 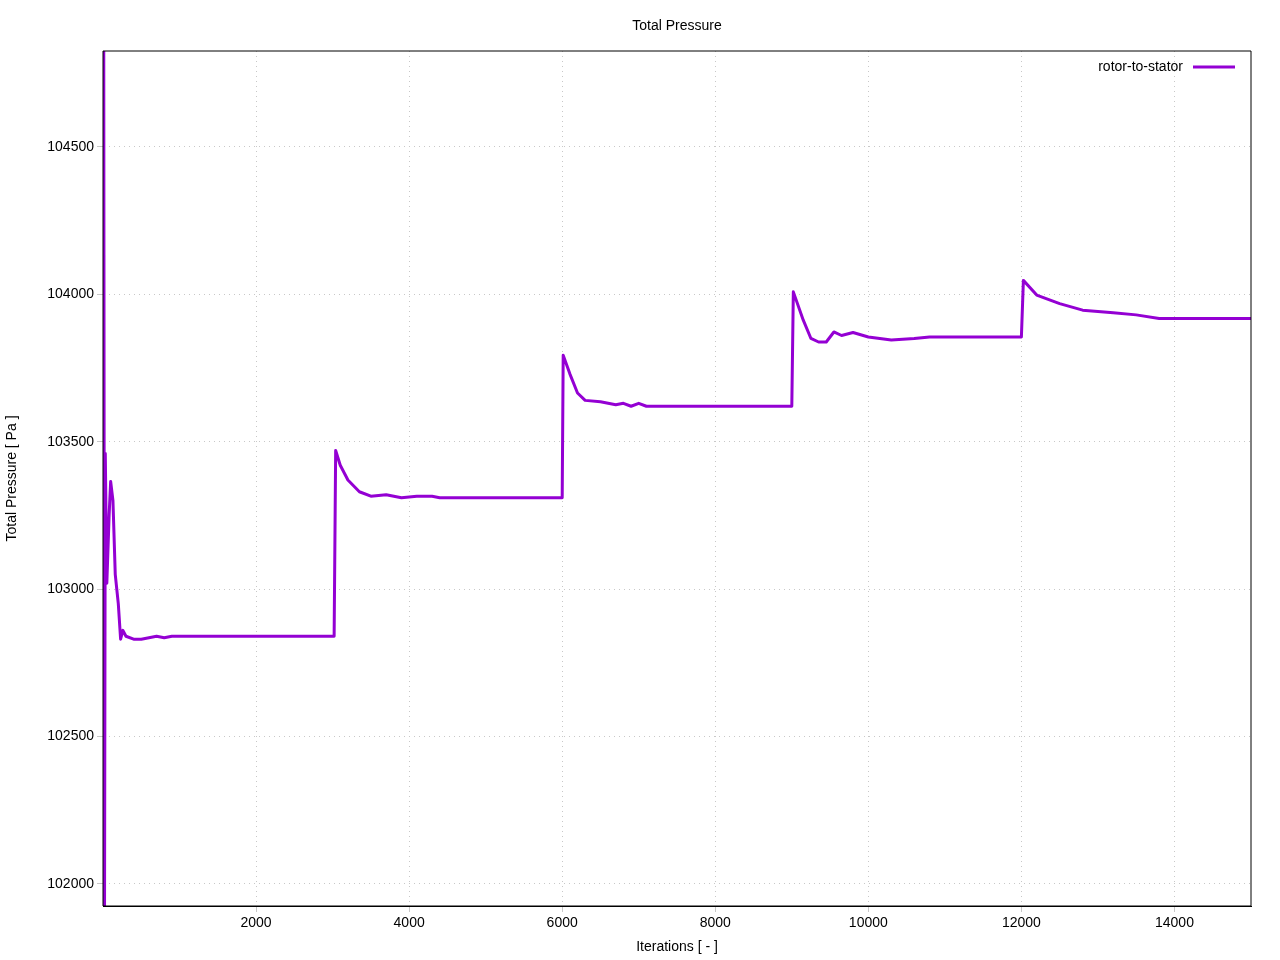 I want to click on x-tick-label: 10000, so click(x=868, y=922).